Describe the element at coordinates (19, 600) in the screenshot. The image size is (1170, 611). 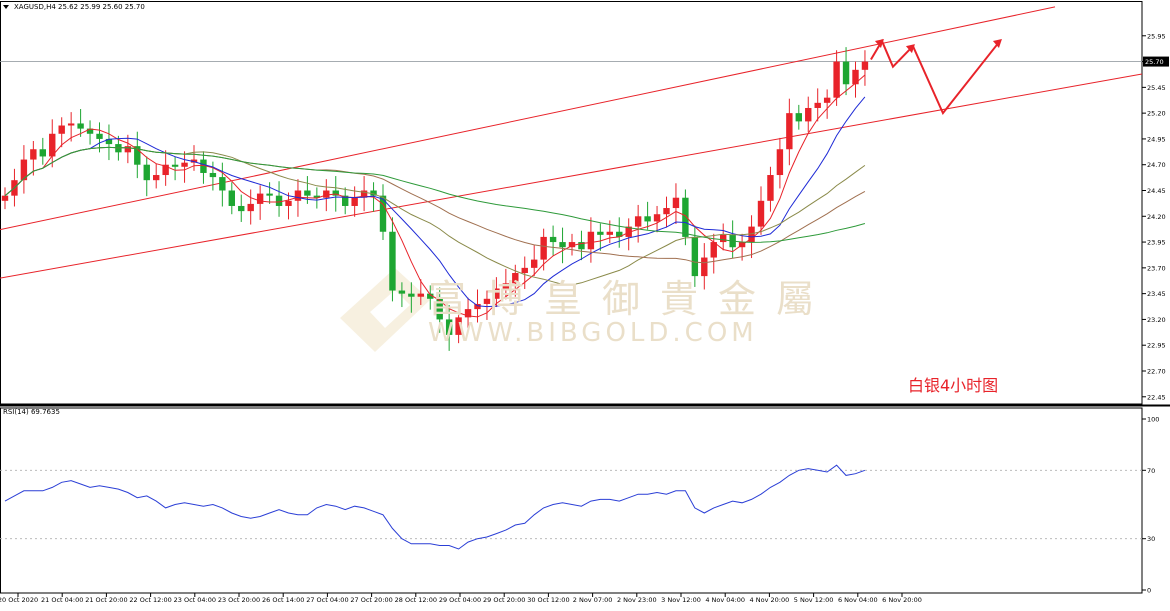
I see `x-tick-label: 20 Oct 2020` at that location.